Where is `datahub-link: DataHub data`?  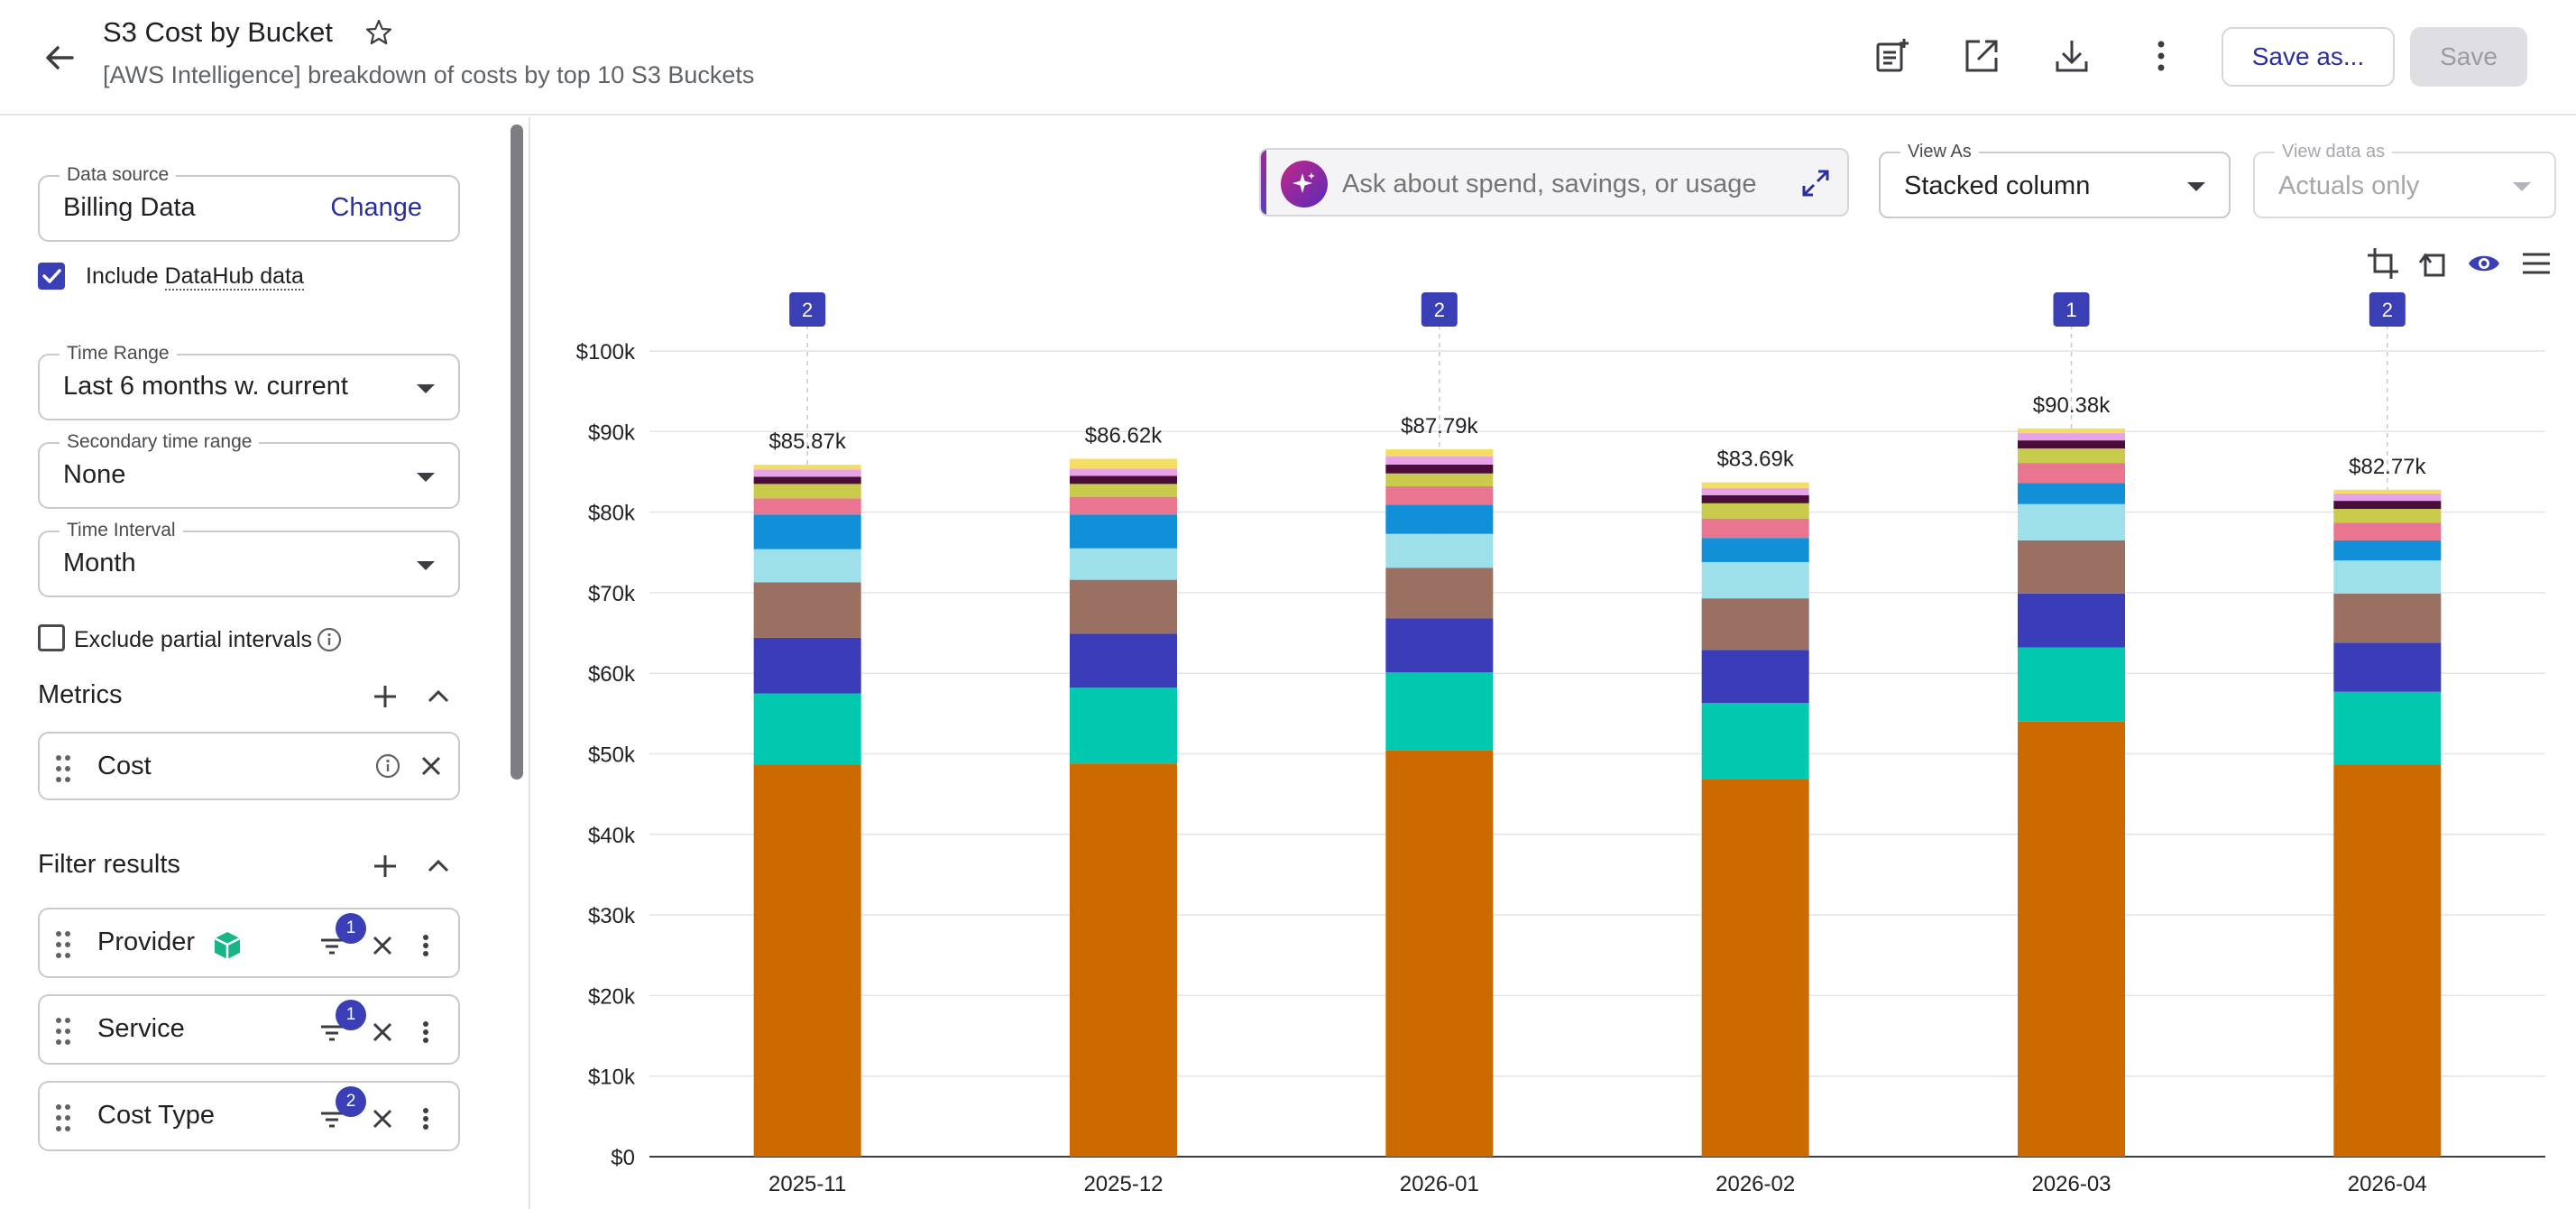 datahub-link: DataHub data is located at coordinates (234, 277).